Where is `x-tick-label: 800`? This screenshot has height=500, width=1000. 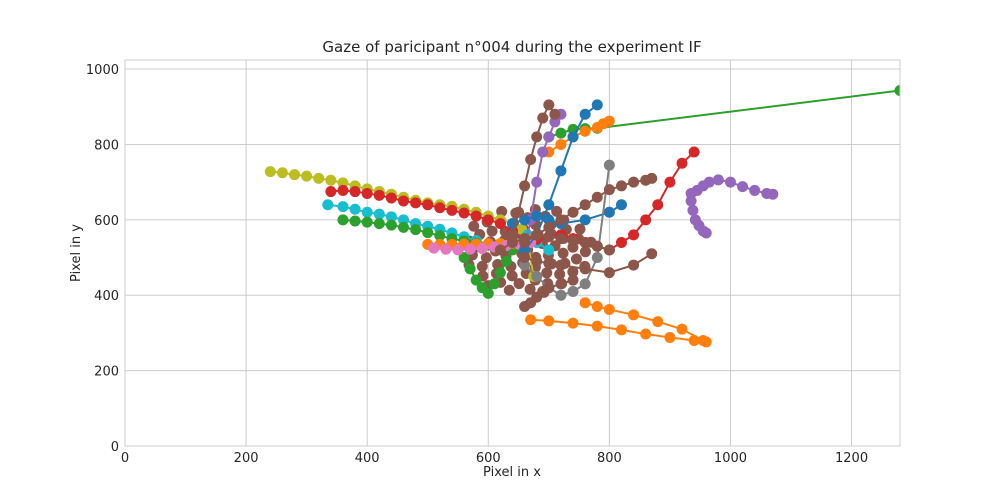 x-tick-label: 800 is located at coordinates (609, 458).